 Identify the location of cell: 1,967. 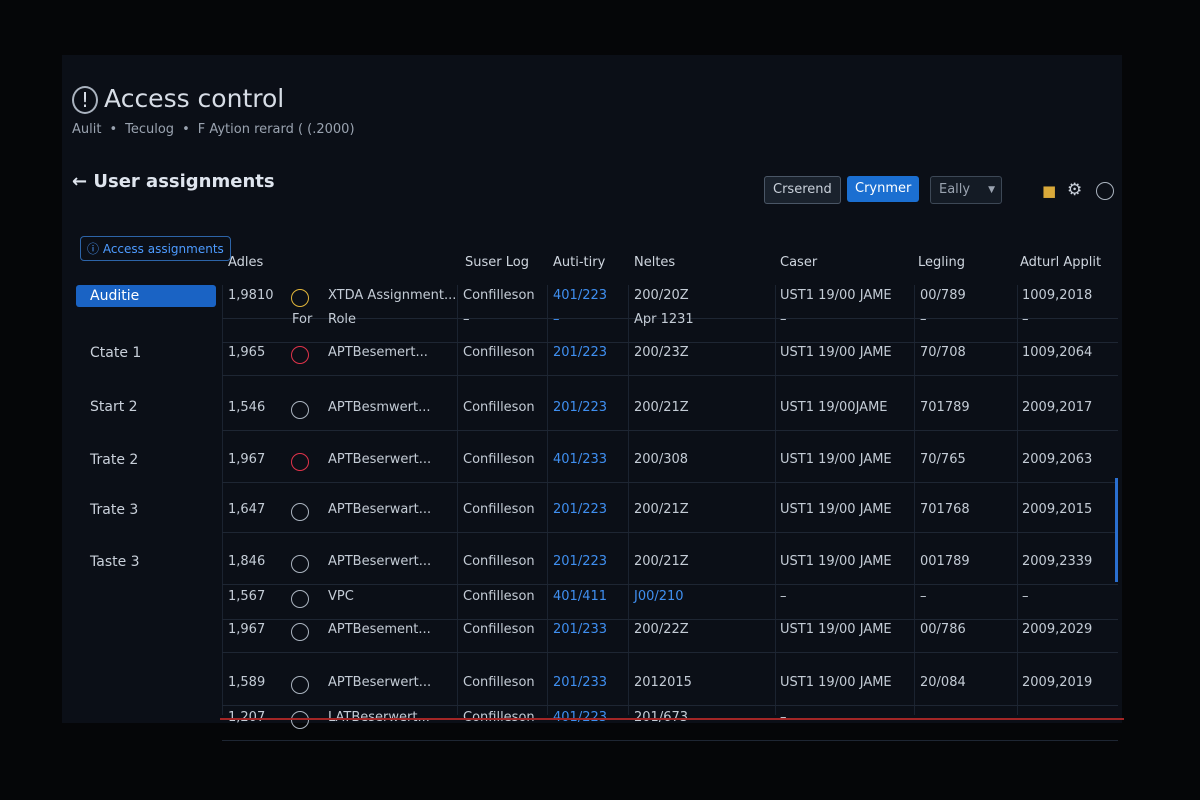
(247, 459).